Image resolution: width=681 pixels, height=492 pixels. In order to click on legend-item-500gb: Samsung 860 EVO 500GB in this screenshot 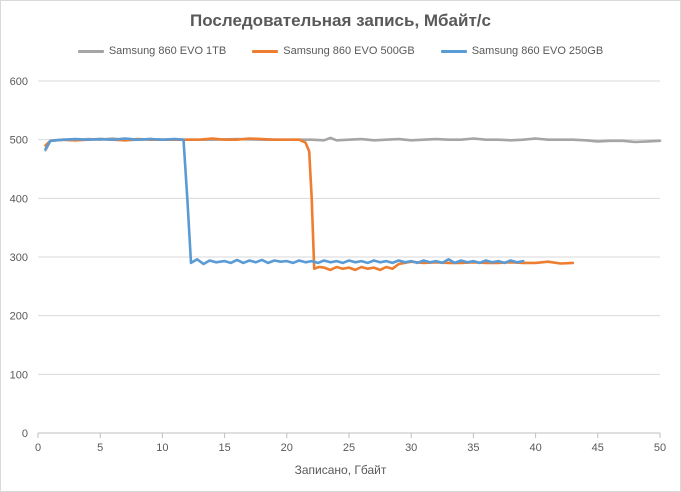, I will do `click(333, 51)`.